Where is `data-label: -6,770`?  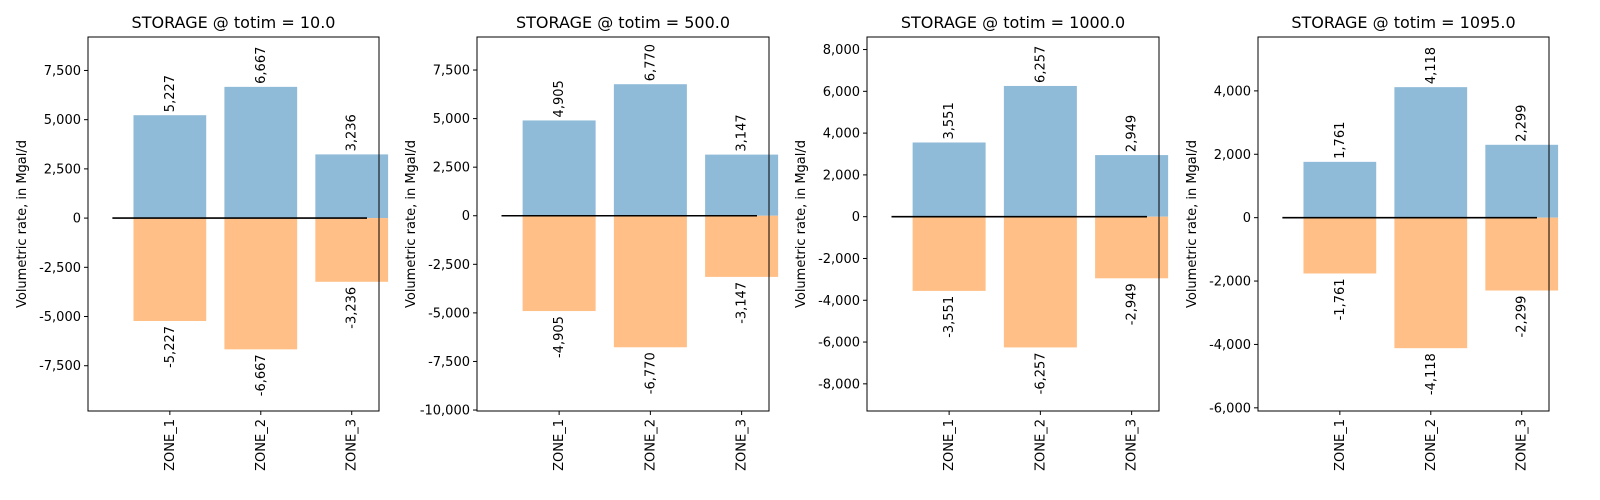 data-label: -6,770 is located at coordinates (650, 373).